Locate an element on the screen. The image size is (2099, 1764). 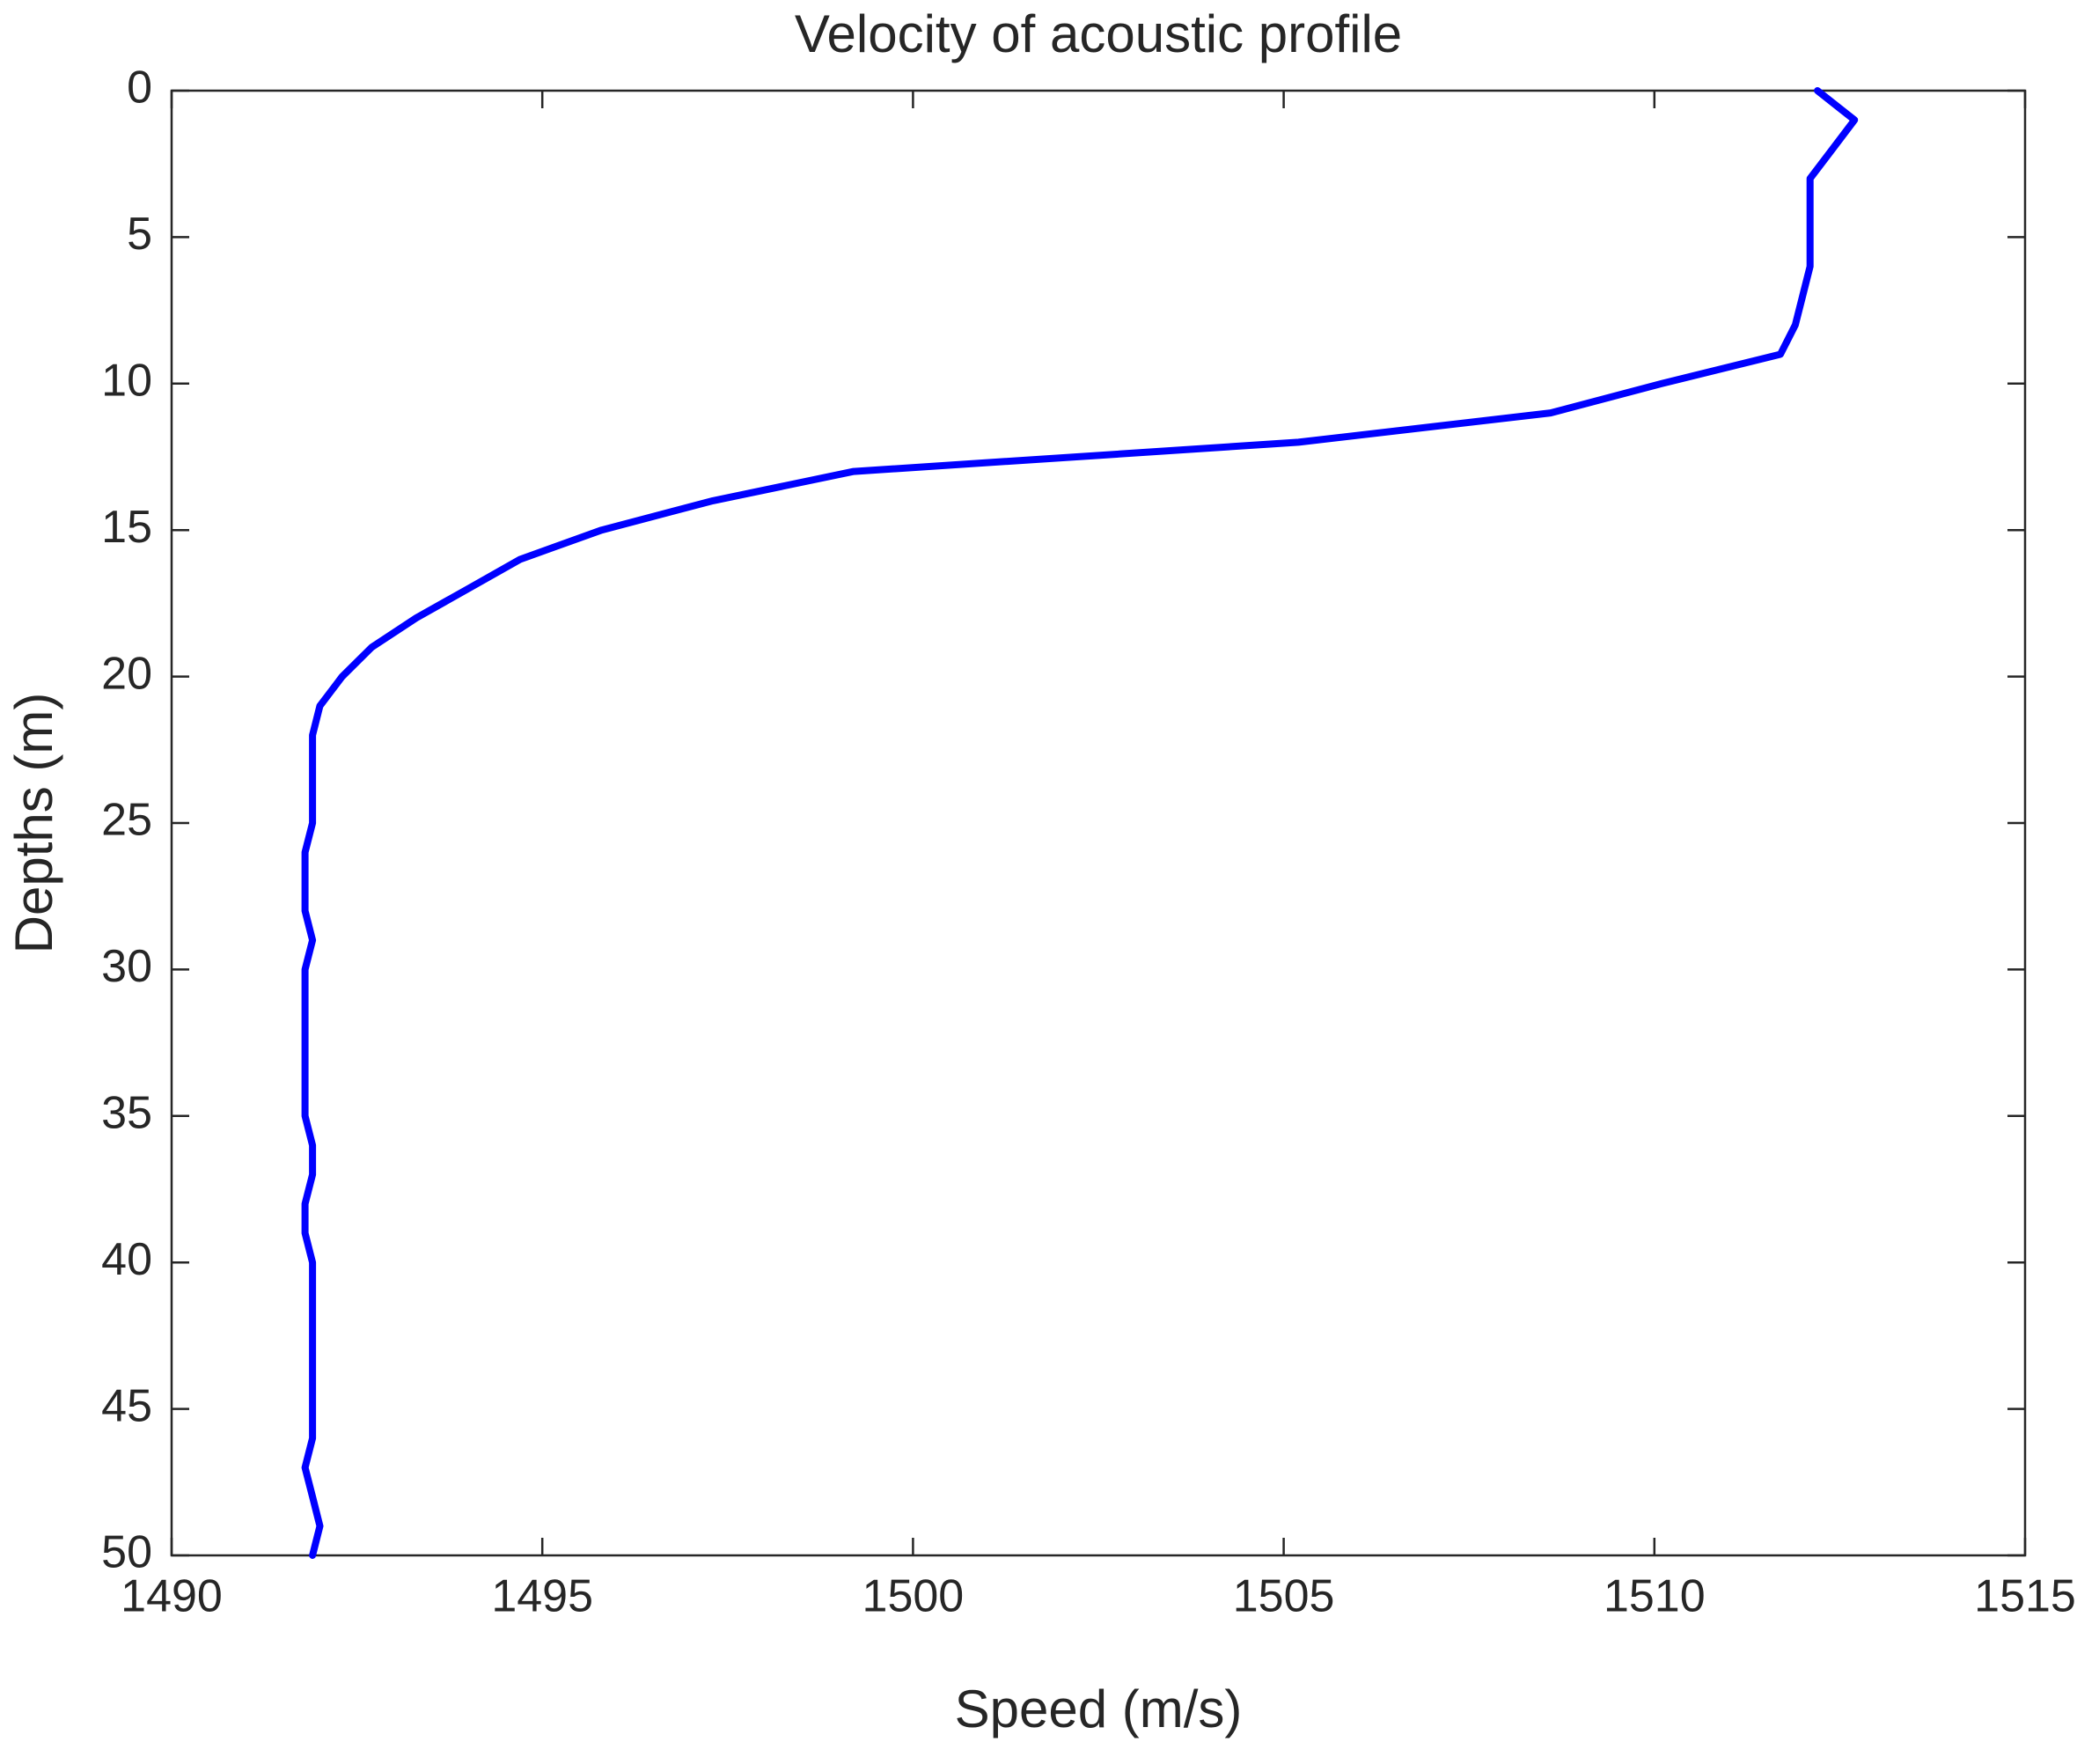
y-tick-label: 40 is located at coordinates (126, 1259).